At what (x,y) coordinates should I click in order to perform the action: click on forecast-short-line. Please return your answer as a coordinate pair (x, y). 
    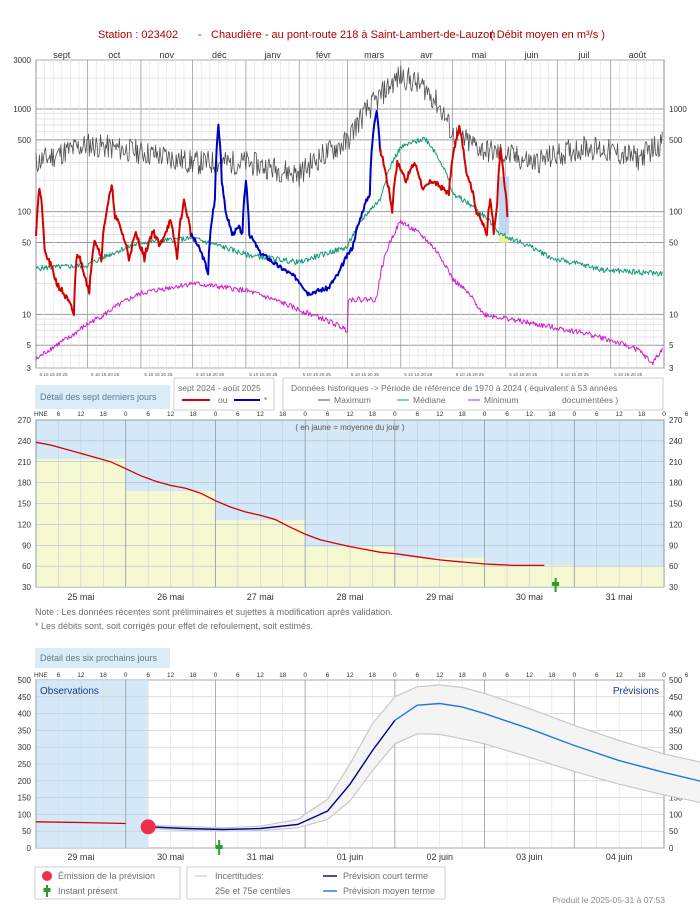
    Looking at the image, I should click on (272, 775).